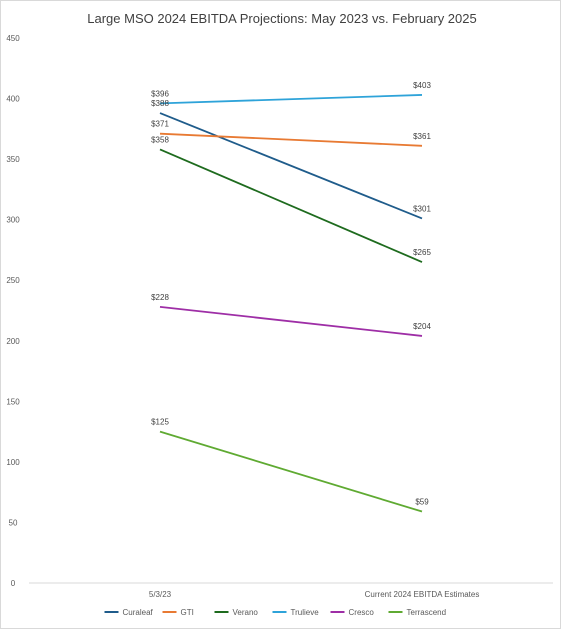 The width and height of the screenshot is (563, 631). What do you see at coordinates (422, 208) in the screenshot?
I see `data-label: $301` at bounding box center [422, 208].